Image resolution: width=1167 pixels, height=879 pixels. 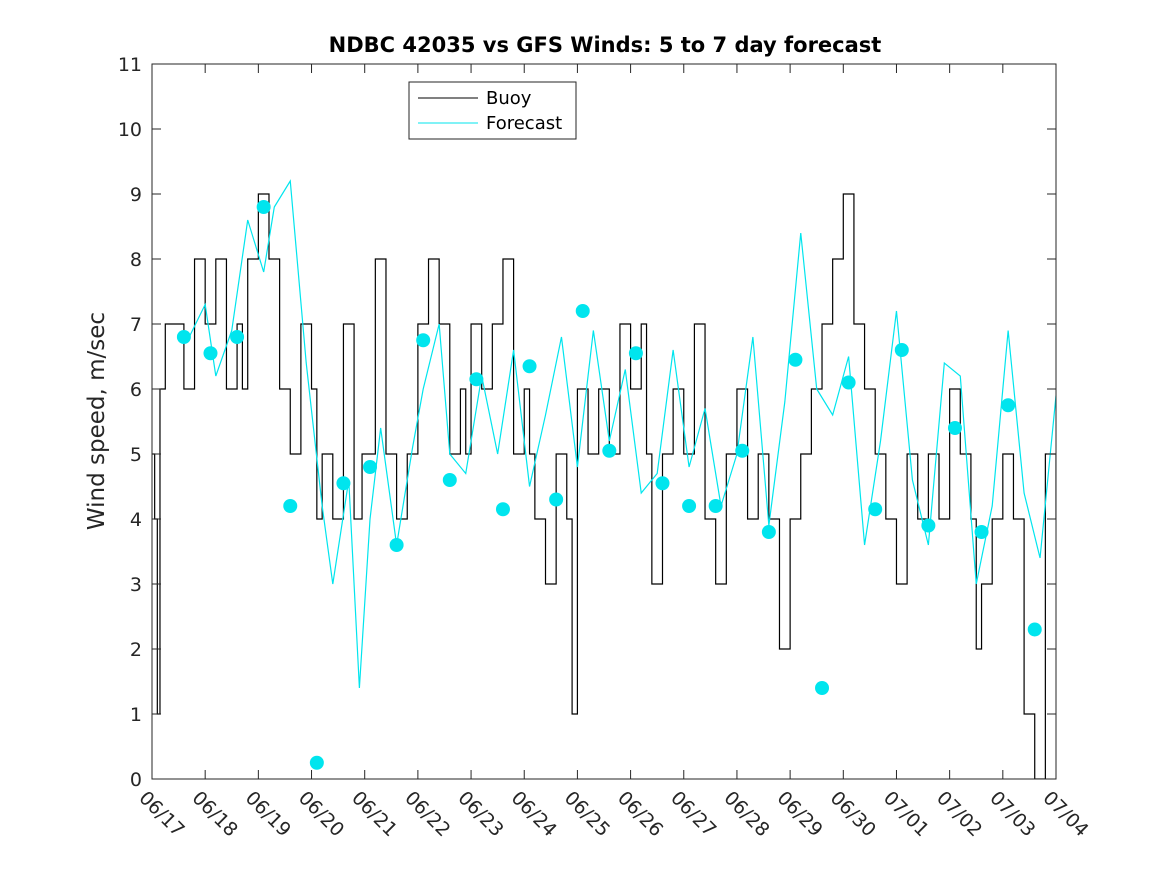 What do you see at coordinates (136, 390) in the screenshot?
I see `y-tick-label: 6` at bounding box center [136, 390].